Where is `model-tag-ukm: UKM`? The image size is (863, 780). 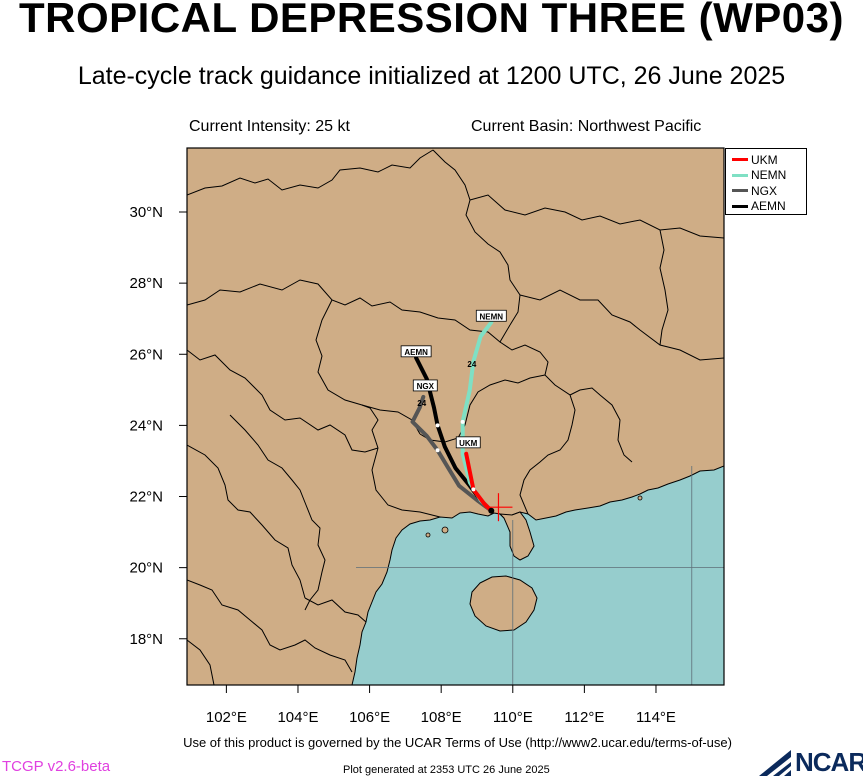
model-tag-ukm: UKM is located at coordinates (468, 442).